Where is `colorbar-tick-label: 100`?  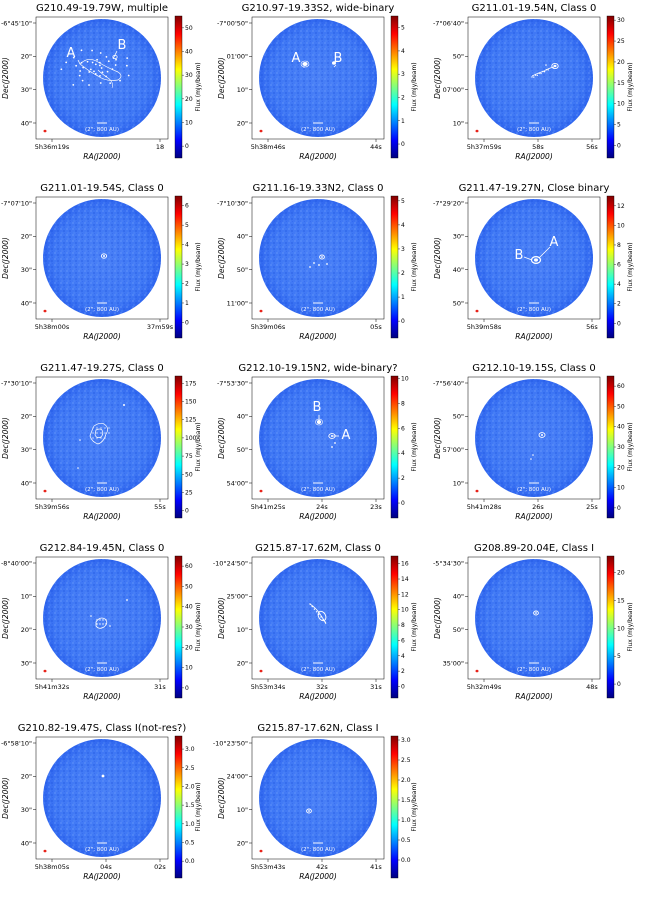
colorbar-tick-label: 100 is located at coordinates (191, 438).